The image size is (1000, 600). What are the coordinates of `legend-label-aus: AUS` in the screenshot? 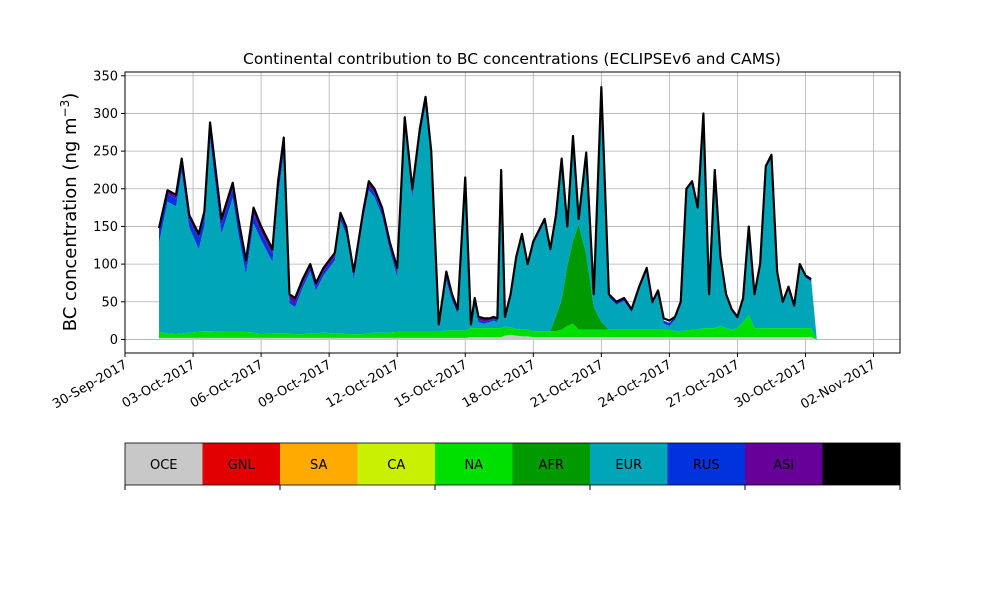 It's located at (861, 465).